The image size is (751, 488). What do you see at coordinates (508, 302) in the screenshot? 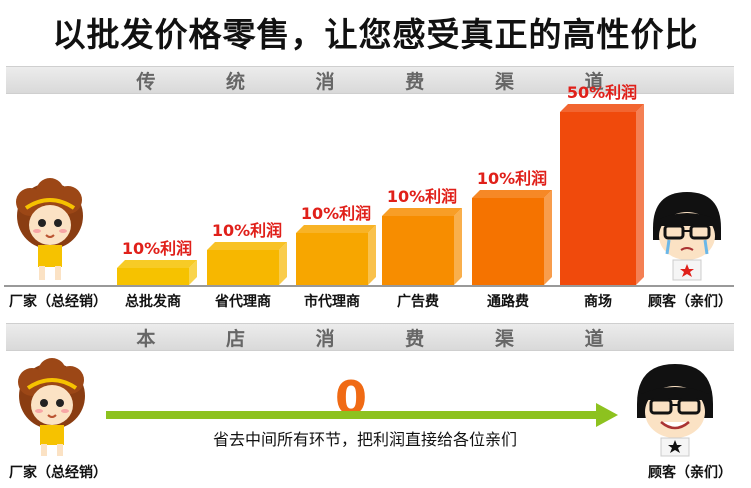
I see `node-channel-fee: 通路费` at bounding box center [508, 302].